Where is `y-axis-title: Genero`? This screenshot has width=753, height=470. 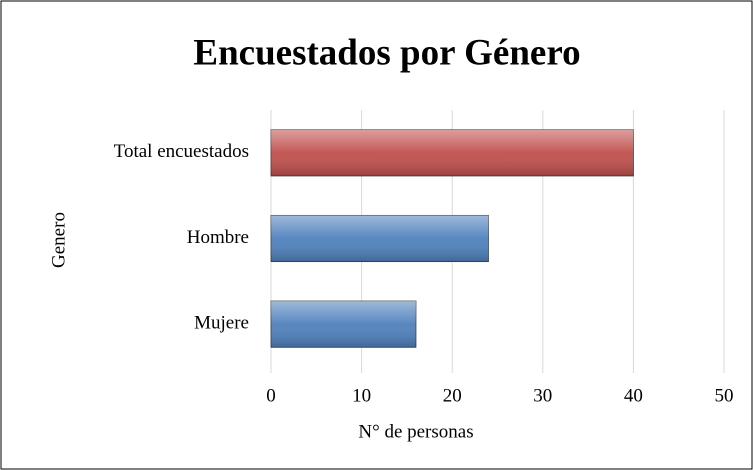 y-axis-title: Genero is located at coordinates (58, 240).